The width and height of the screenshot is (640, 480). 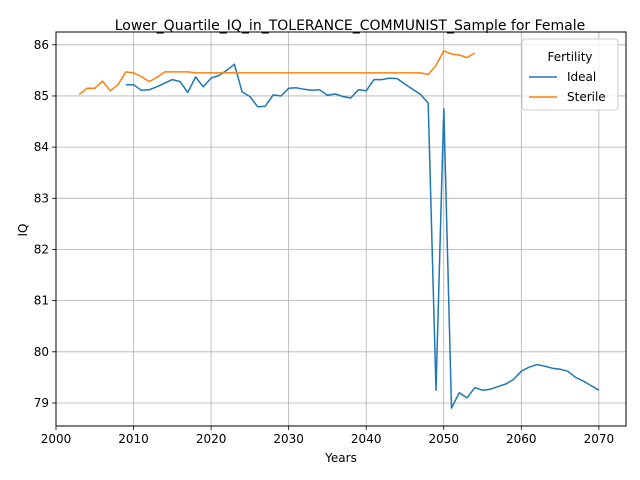 What do you see at coordinates (586, 97) in the screenshot?
I see `legend-label-sterile: Sterile` at bounding box center [586, 97].